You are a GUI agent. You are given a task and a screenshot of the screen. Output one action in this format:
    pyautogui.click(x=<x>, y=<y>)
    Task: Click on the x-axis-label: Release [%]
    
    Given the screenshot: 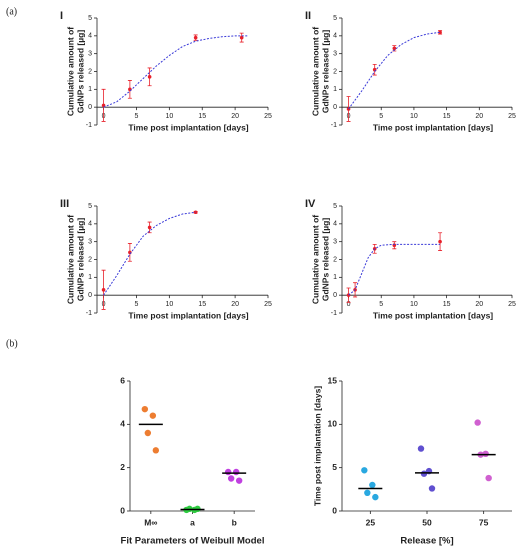 What is the action you would take?
    pyautogui.click(x=426, y=541)
    